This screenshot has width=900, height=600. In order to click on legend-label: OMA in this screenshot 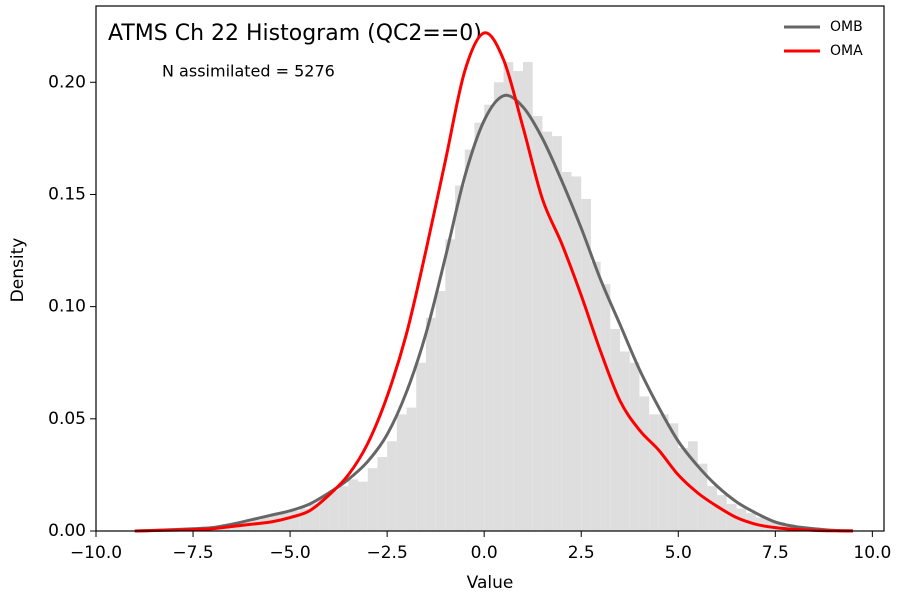, I will do `click(846, 51)`.